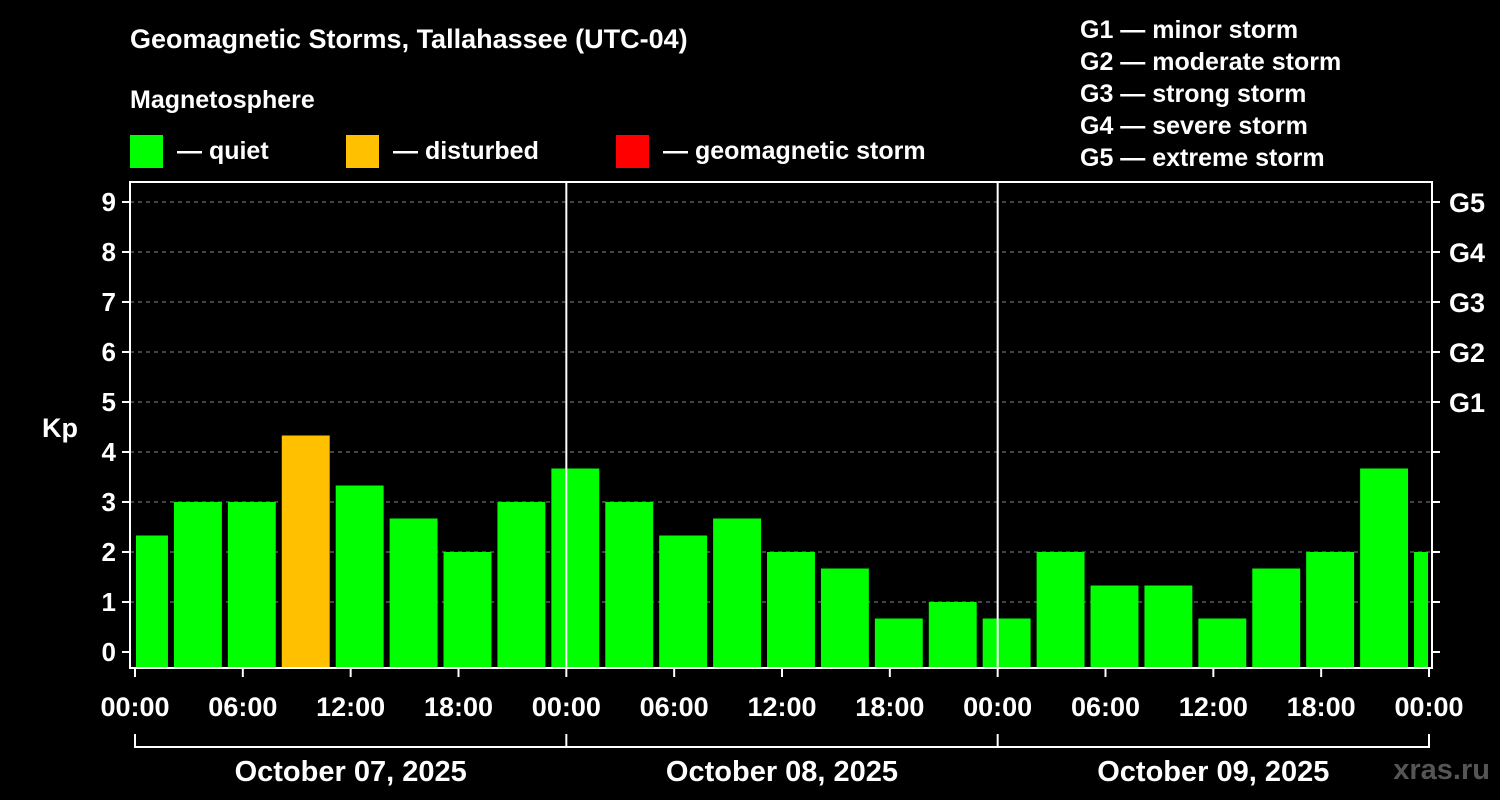  I want to click on y-tick-label: 6, so click(109, 352).